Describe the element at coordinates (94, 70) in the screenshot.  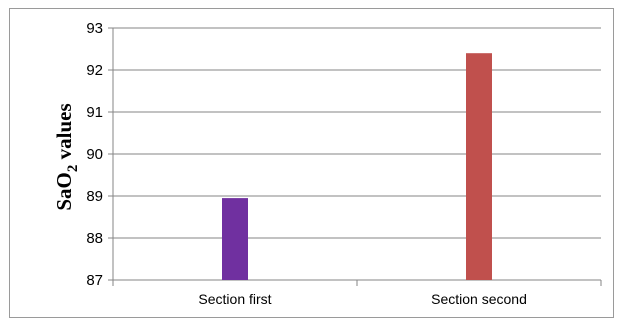
I see `y-tick-label: 92` at that location.